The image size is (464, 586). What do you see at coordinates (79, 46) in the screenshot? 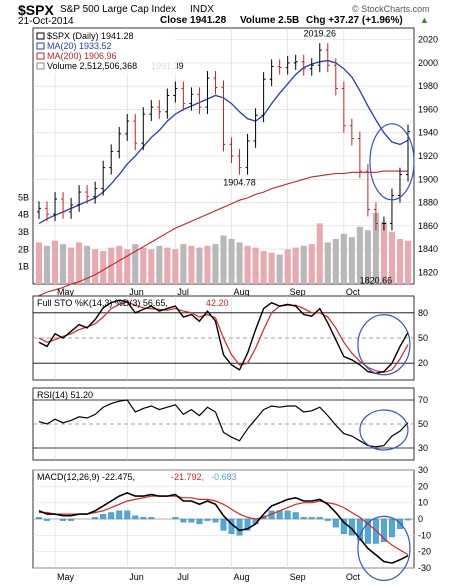
I see `price-legend-entry: MA(20) 1933.52` at bounding box center [79, 46].